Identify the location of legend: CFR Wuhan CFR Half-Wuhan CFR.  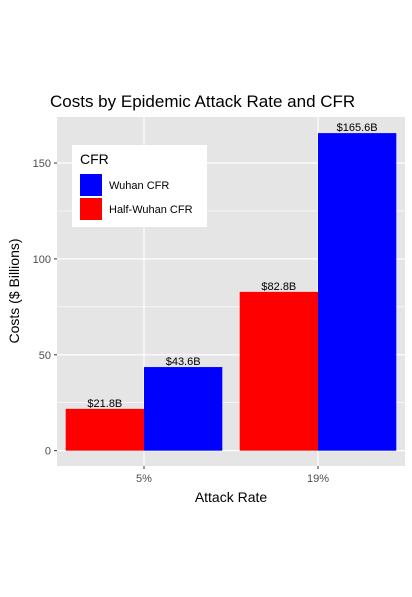
(139, 186).